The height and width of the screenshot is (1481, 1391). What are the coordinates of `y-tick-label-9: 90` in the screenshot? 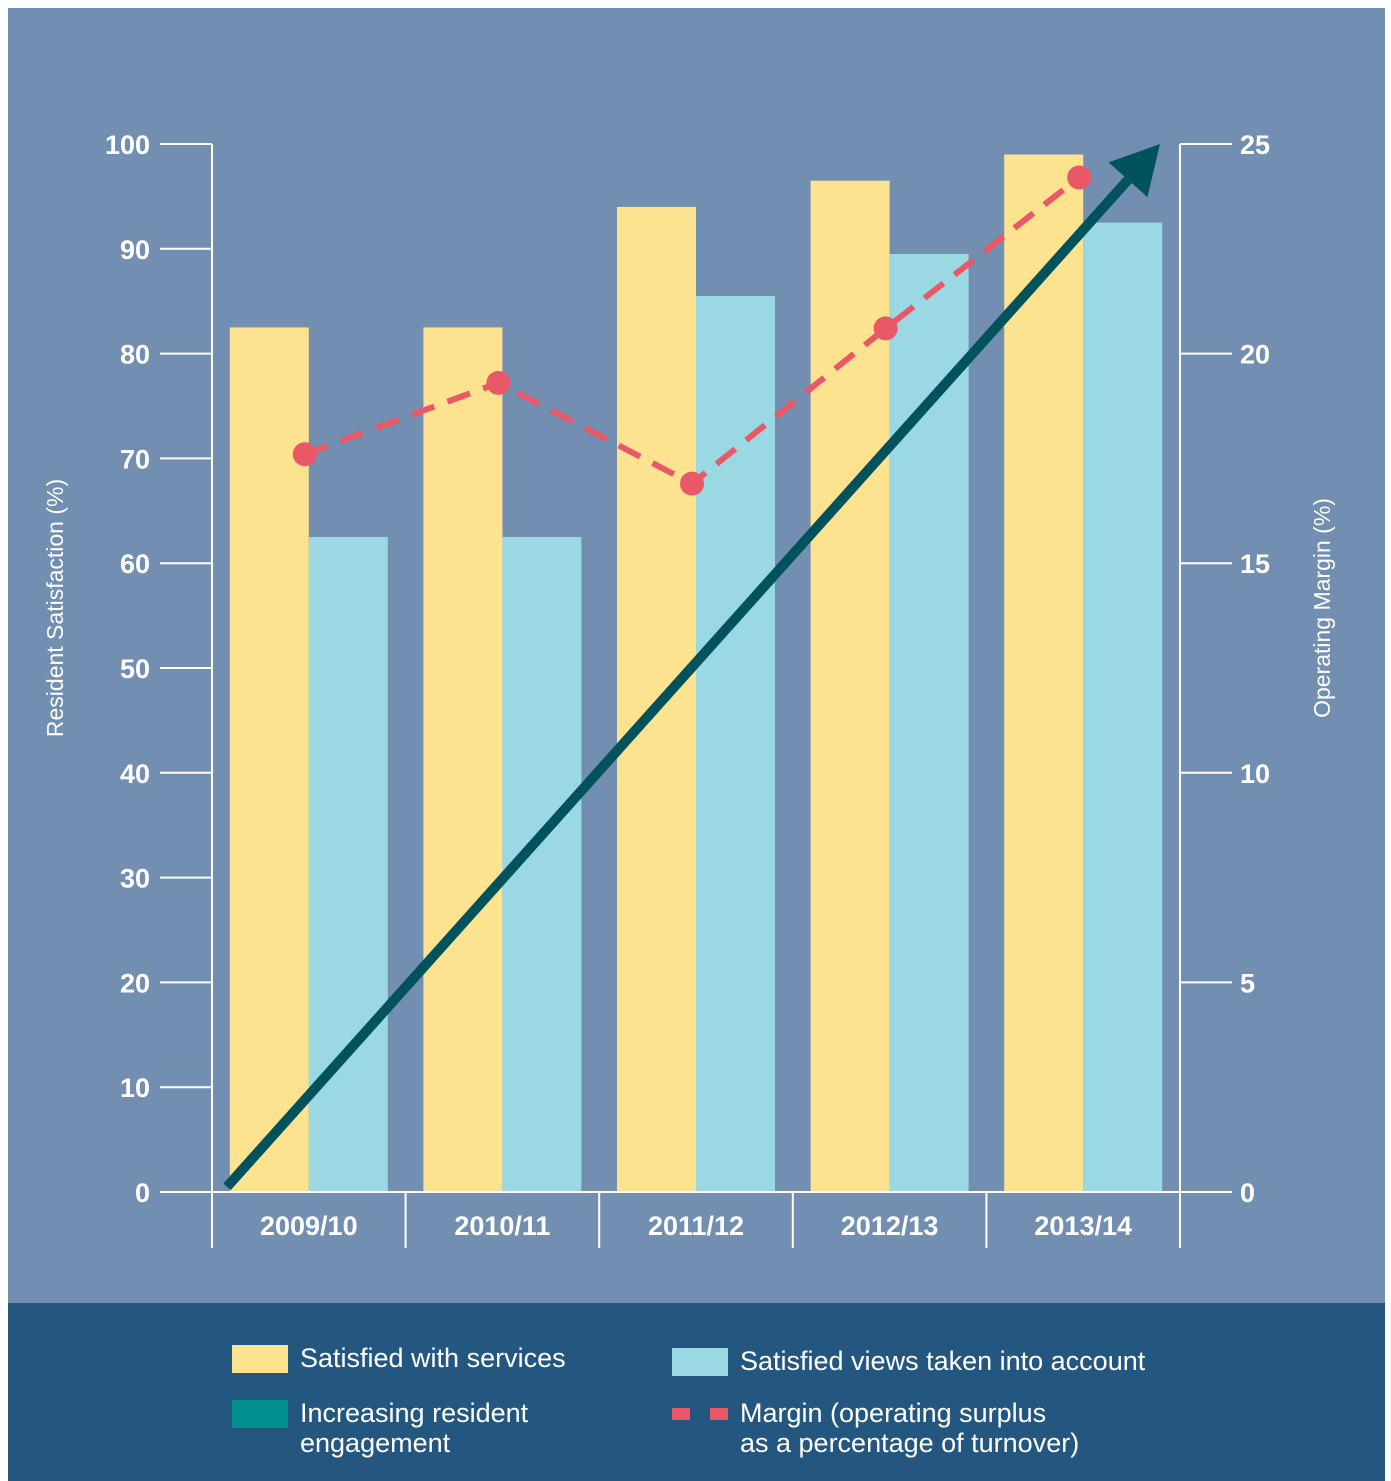 It's located at (135, 250).